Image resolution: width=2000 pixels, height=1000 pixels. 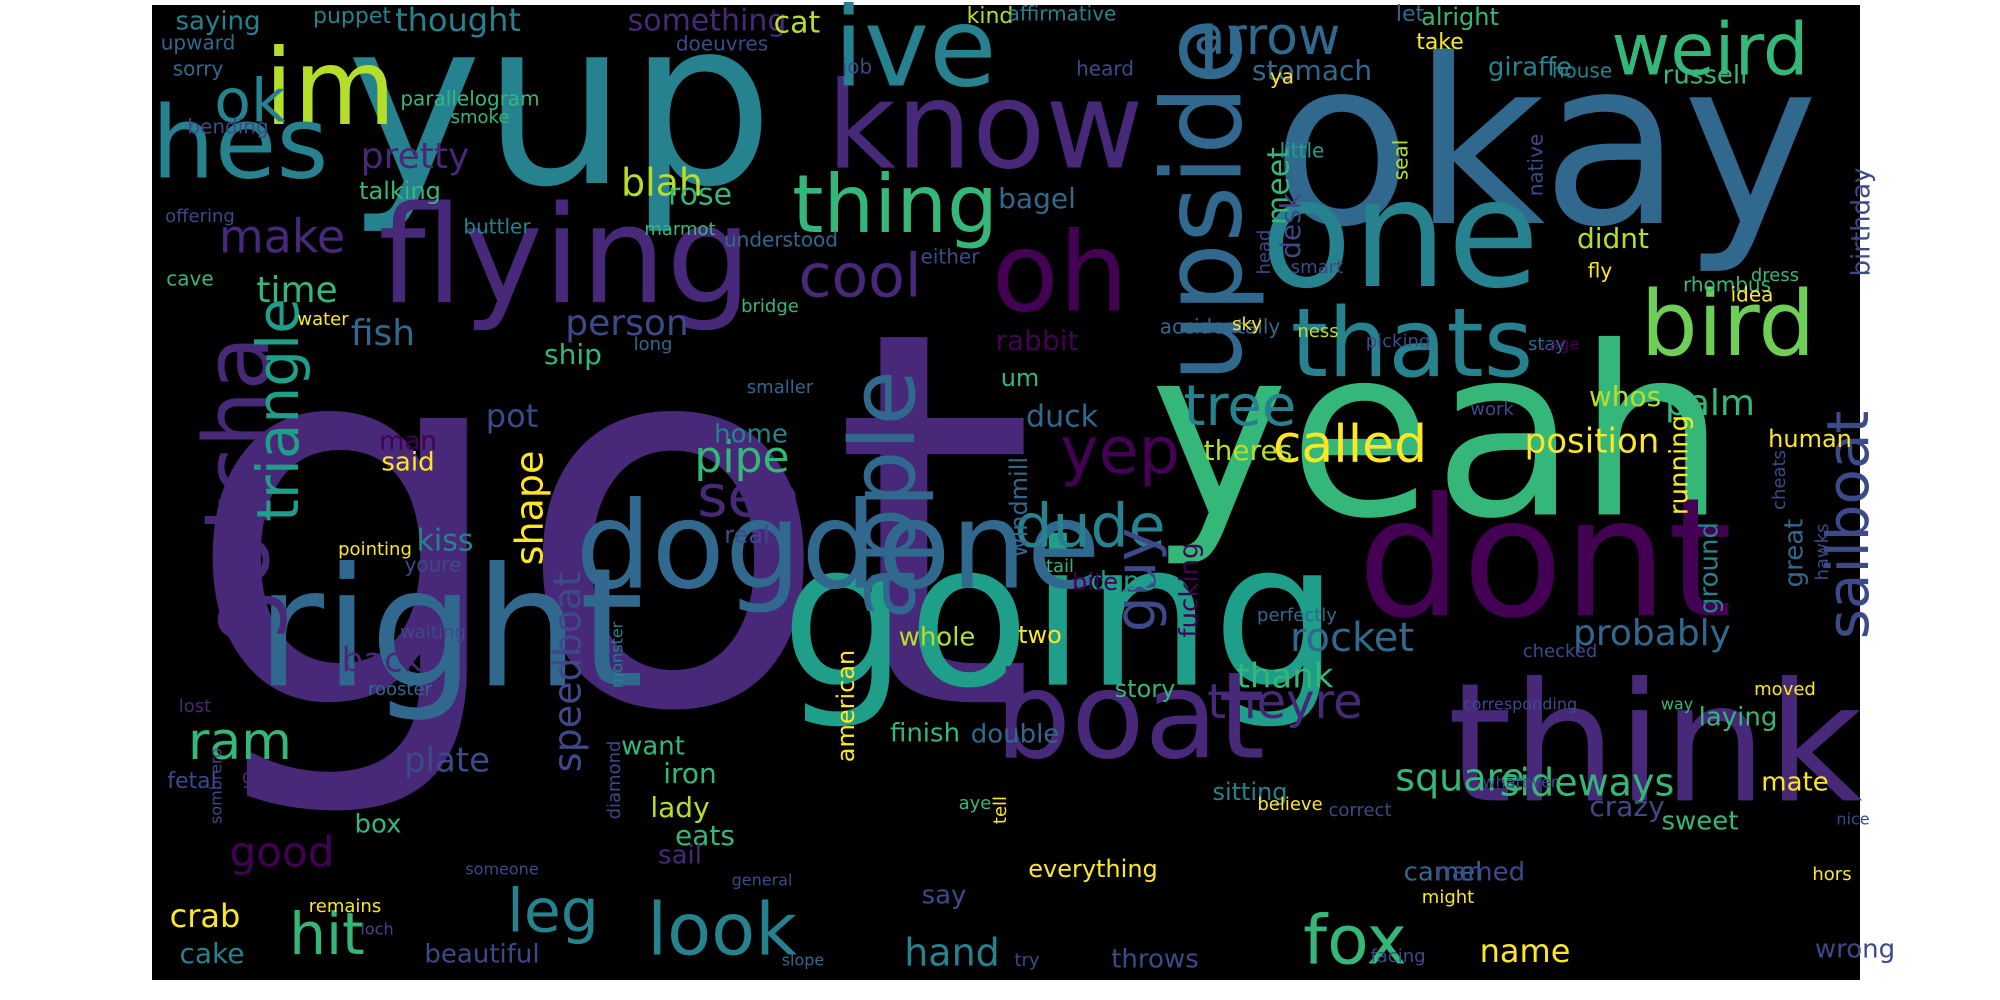 I want to click on word-water: water, so click(x=323, y=319).